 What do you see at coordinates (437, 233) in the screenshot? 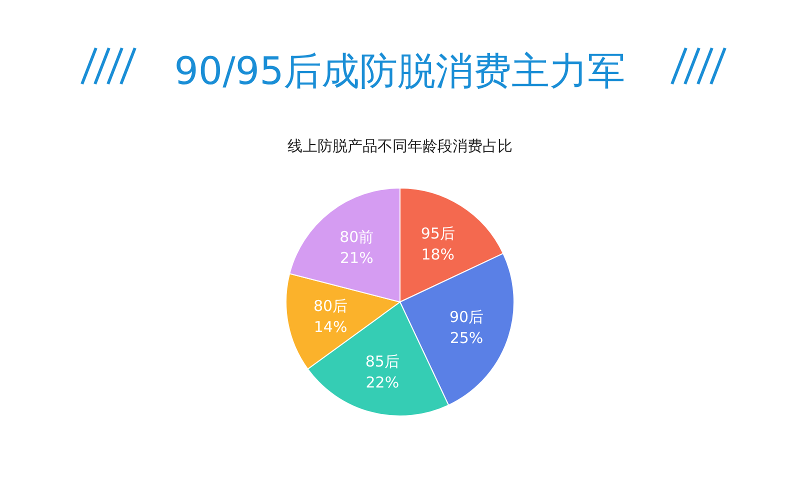
I see `slice-label: 95后` at bounding box center [437, 233].